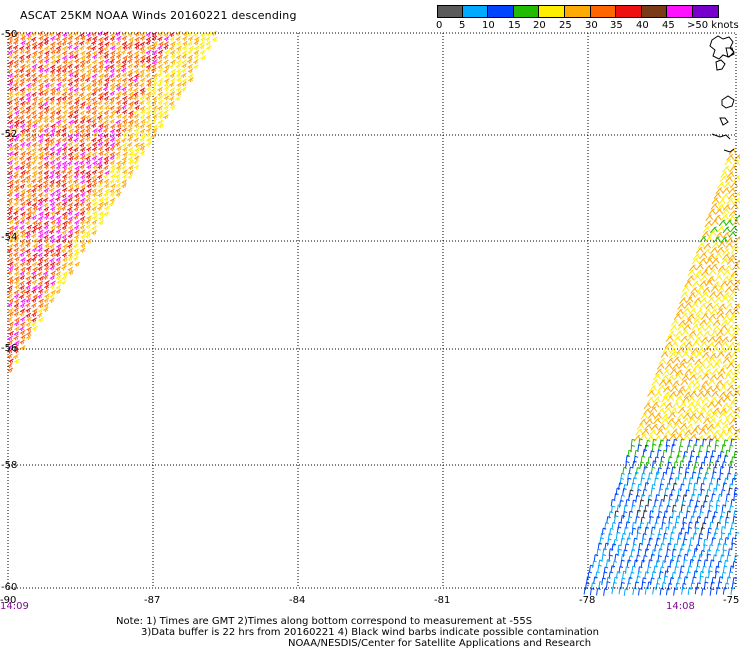 The image size is (740, 650). I want to click on scale-label-45: 45, so click(668, 25).